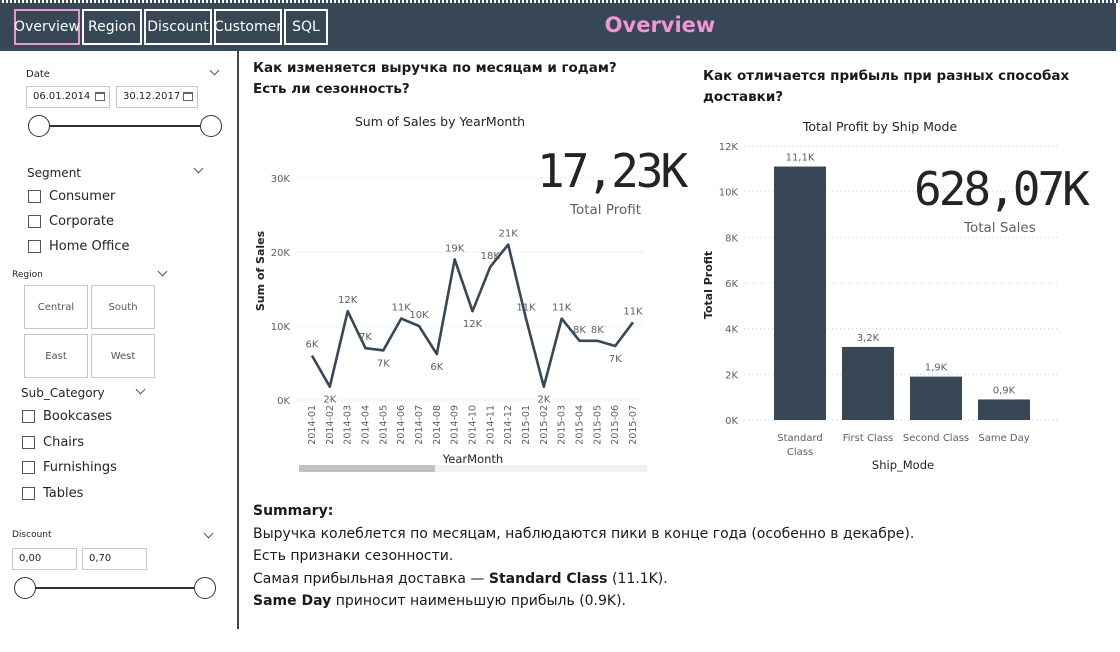  I want to click on line-chart-y-tick: 0K, so click(283, 401).